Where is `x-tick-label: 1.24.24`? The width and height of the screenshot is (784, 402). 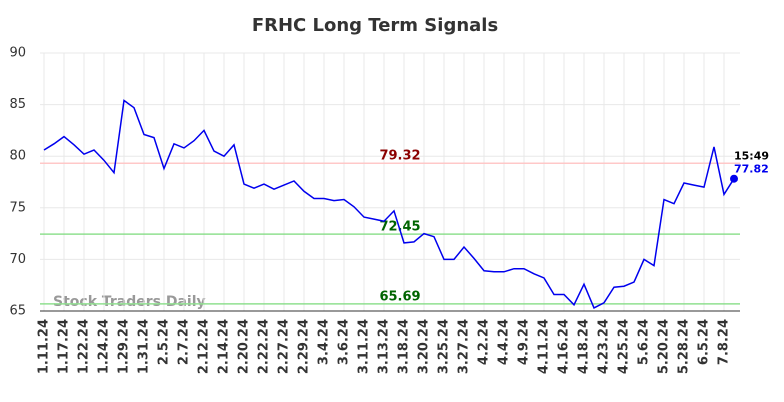 x-tick-label: 1.24.24 is located at coordinates (104, 346).